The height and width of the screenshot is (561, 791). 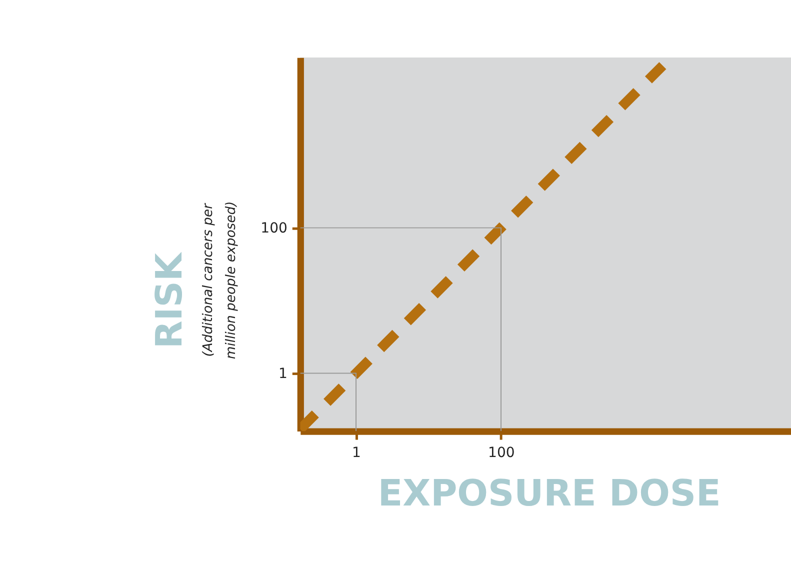 What do you see at coordinates (168, 300) in the screenshot?
I see `y-axis-title: RISK` at bounding box center [168, 300].